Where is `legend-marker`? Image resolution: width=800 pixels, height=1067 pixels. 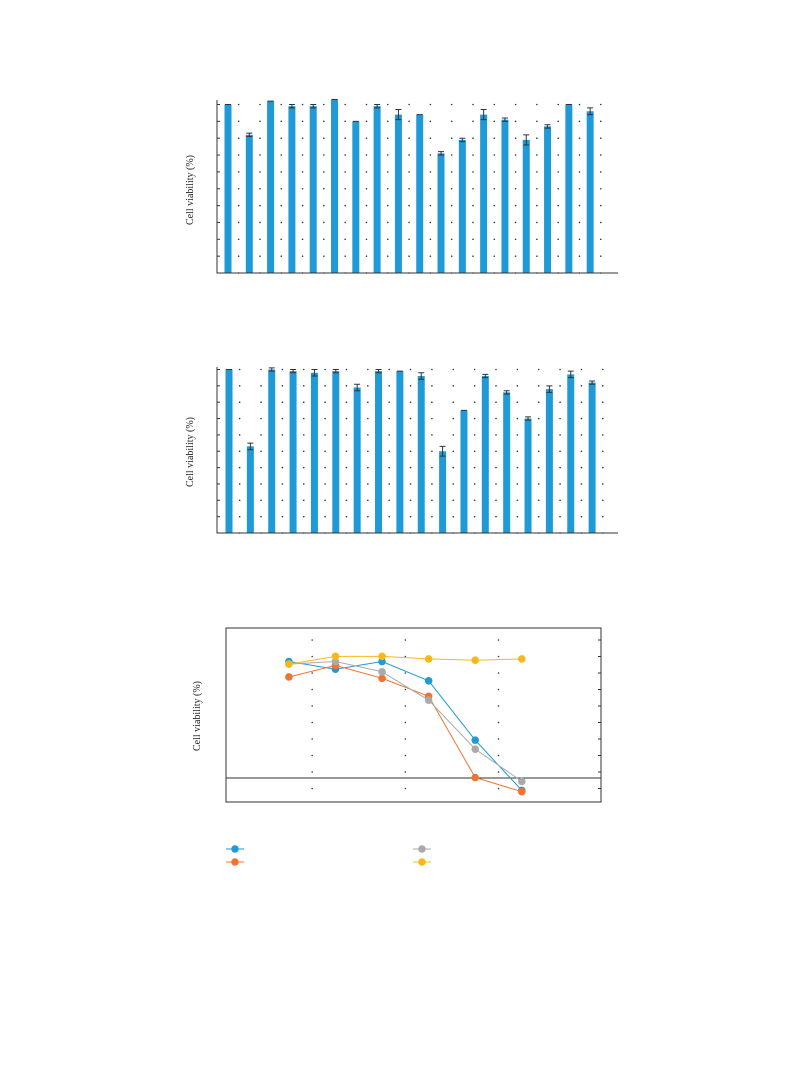
legend-marker is located at coordinates (422, 849).